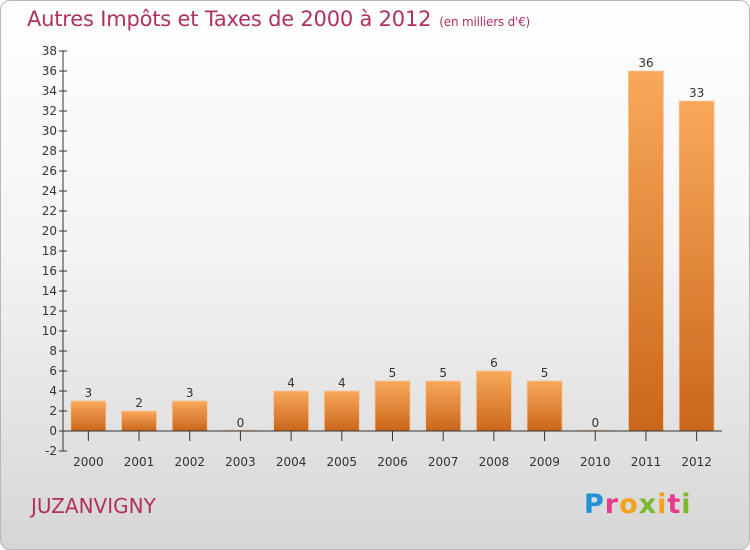 The image size is (750, 550). I want to click on y-tick-label: 22, so click(49, 211).